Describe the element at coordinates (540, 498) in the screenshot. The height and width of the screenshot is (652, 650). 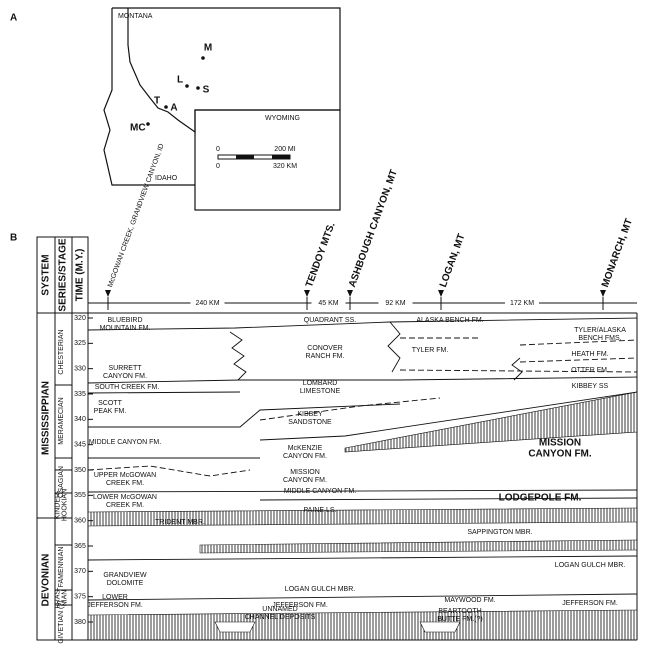
I see `formation-label: LODGEPOLE FM.` at that location.